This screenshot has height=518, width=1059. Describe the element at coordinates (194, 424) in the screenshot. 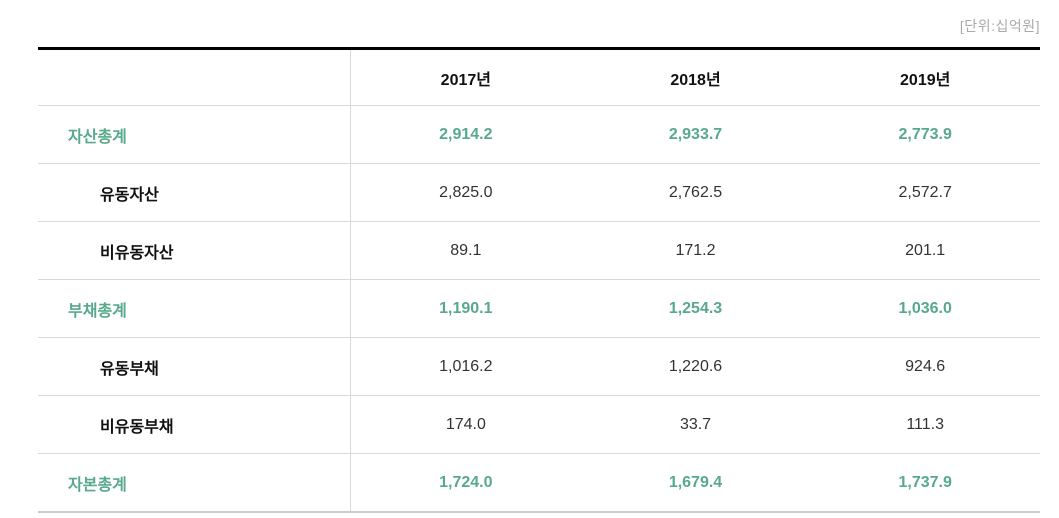

I see `row-label: 비유동부채` at that location.